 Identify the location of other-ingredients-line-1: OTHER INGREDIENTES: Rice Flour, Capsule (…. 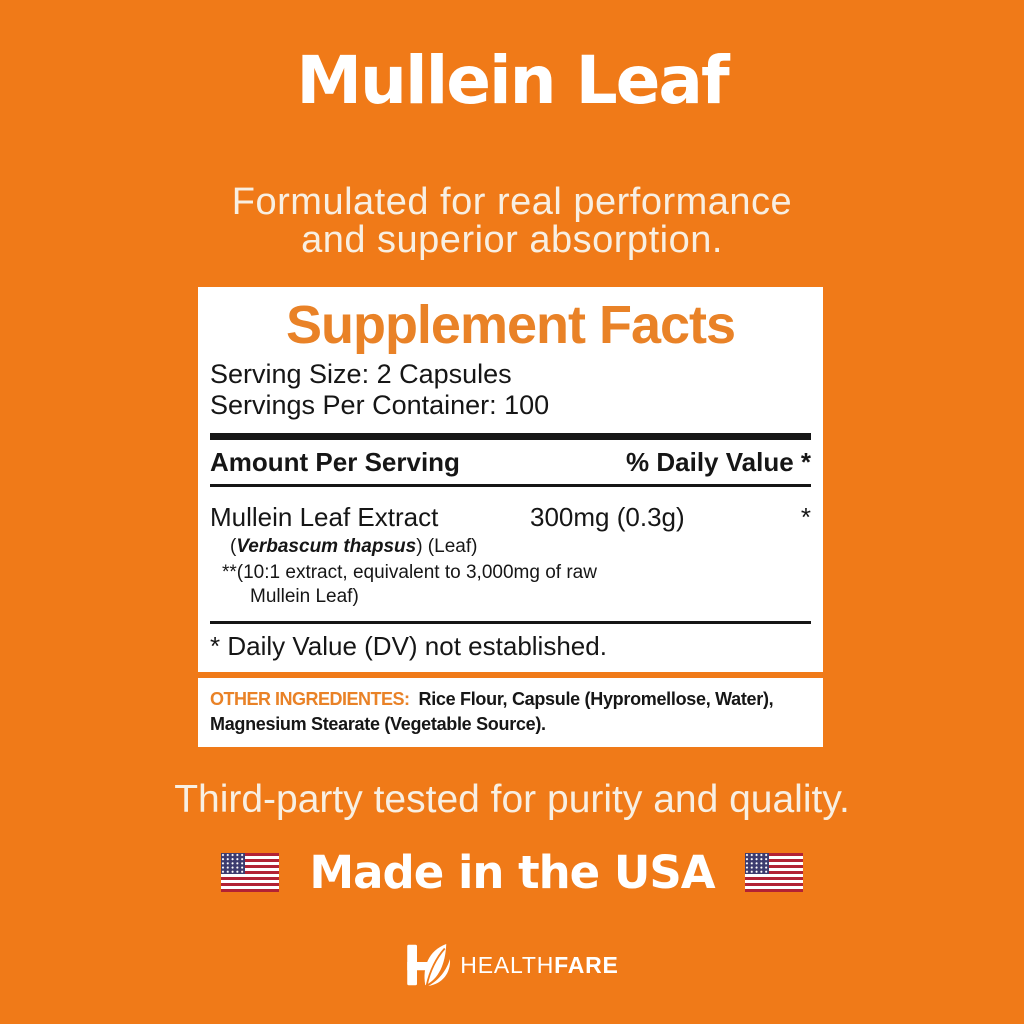
(510, 699).